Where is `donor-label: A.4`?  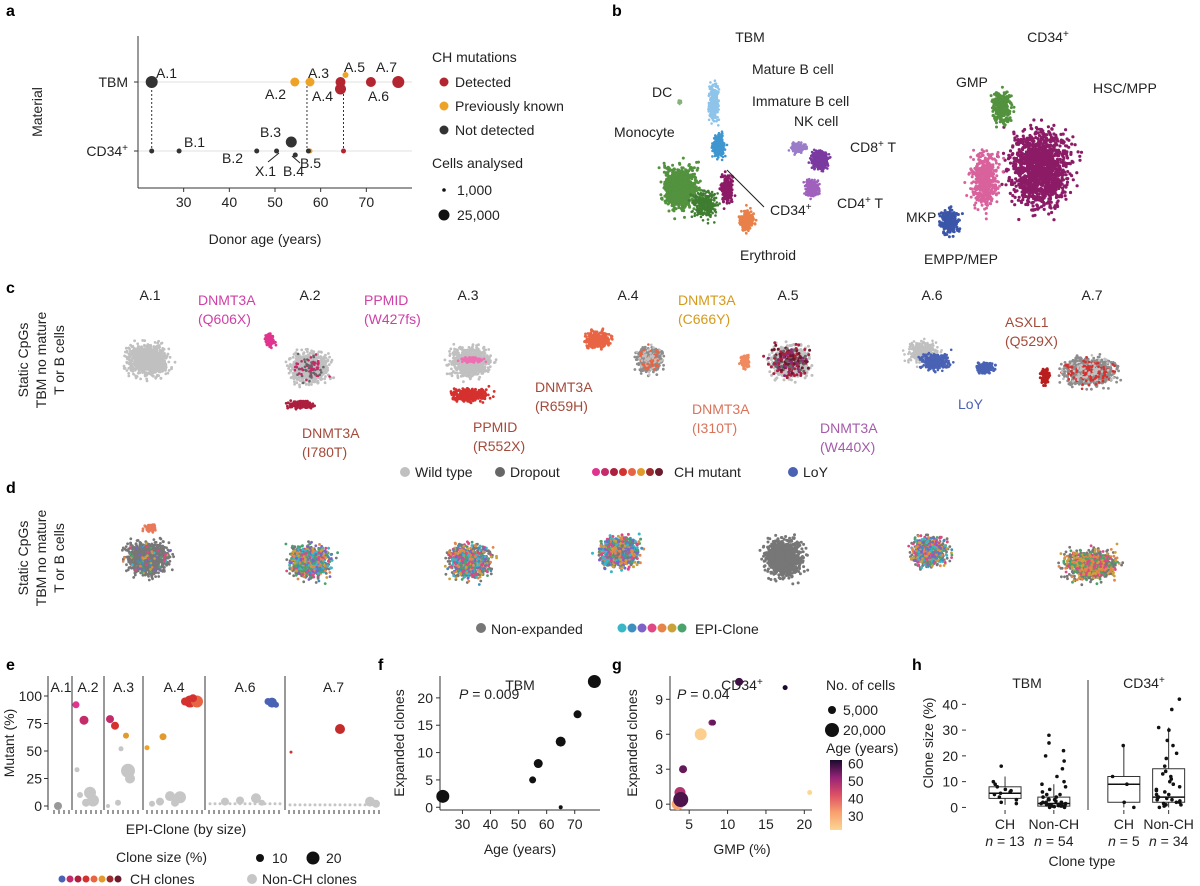
donor-label: A.4 is located at coordinates (322, 96).